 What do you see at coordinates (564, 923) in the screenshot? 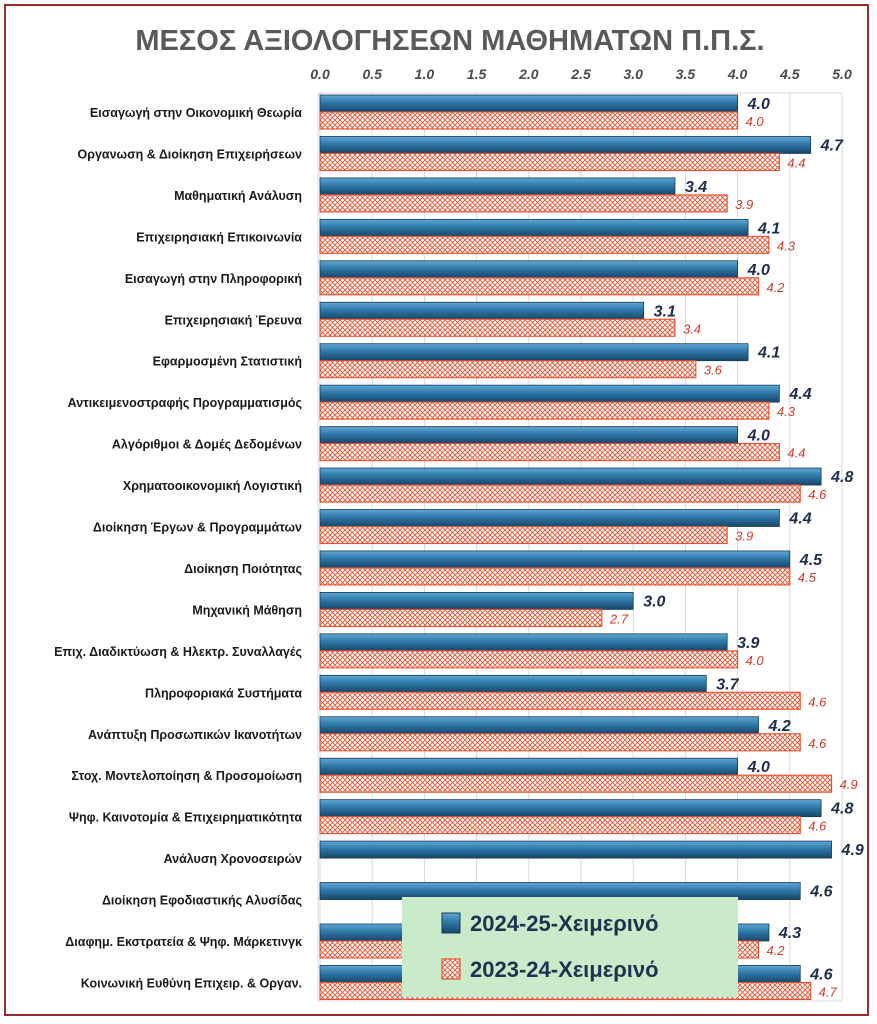
I see `legend-label-2024-25: 2024-25-Χειμερινό` at bounding box center [564, 923].